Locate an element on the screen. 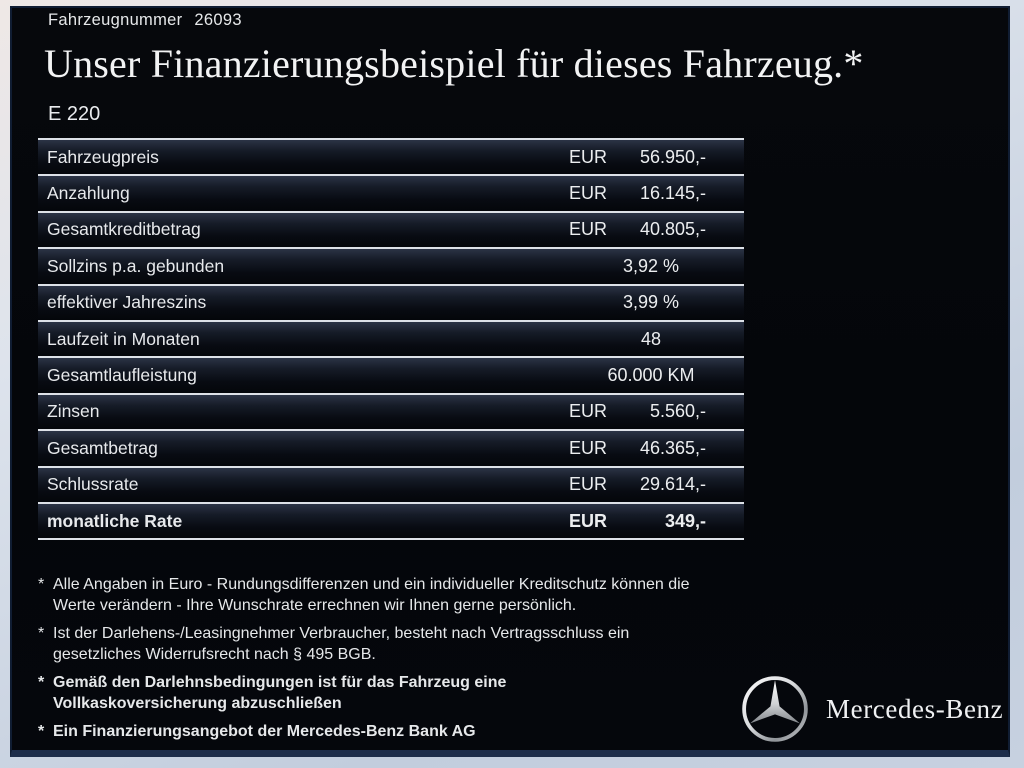 Image resolution: width=1024 pixels, height=768 pixels. row-value: 48 is located at coordinates (654, 339).